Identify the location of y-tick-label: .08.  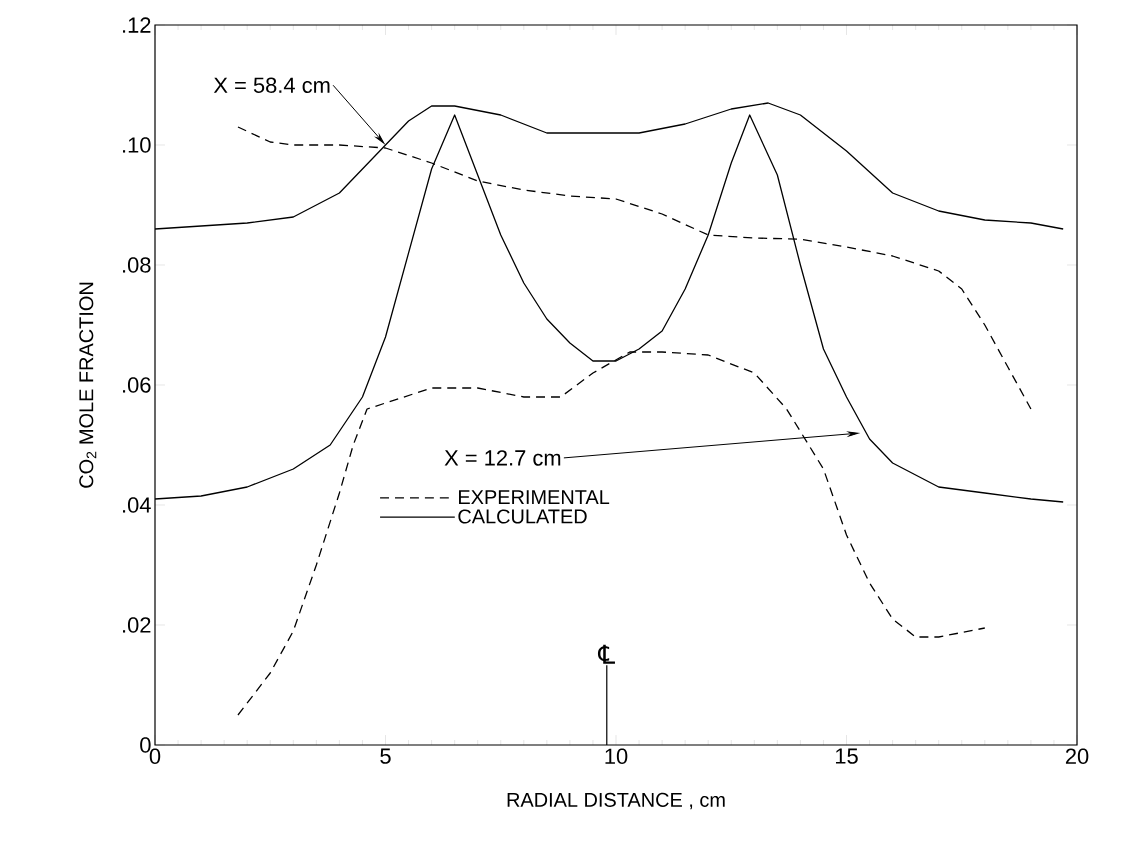
(137, 265).